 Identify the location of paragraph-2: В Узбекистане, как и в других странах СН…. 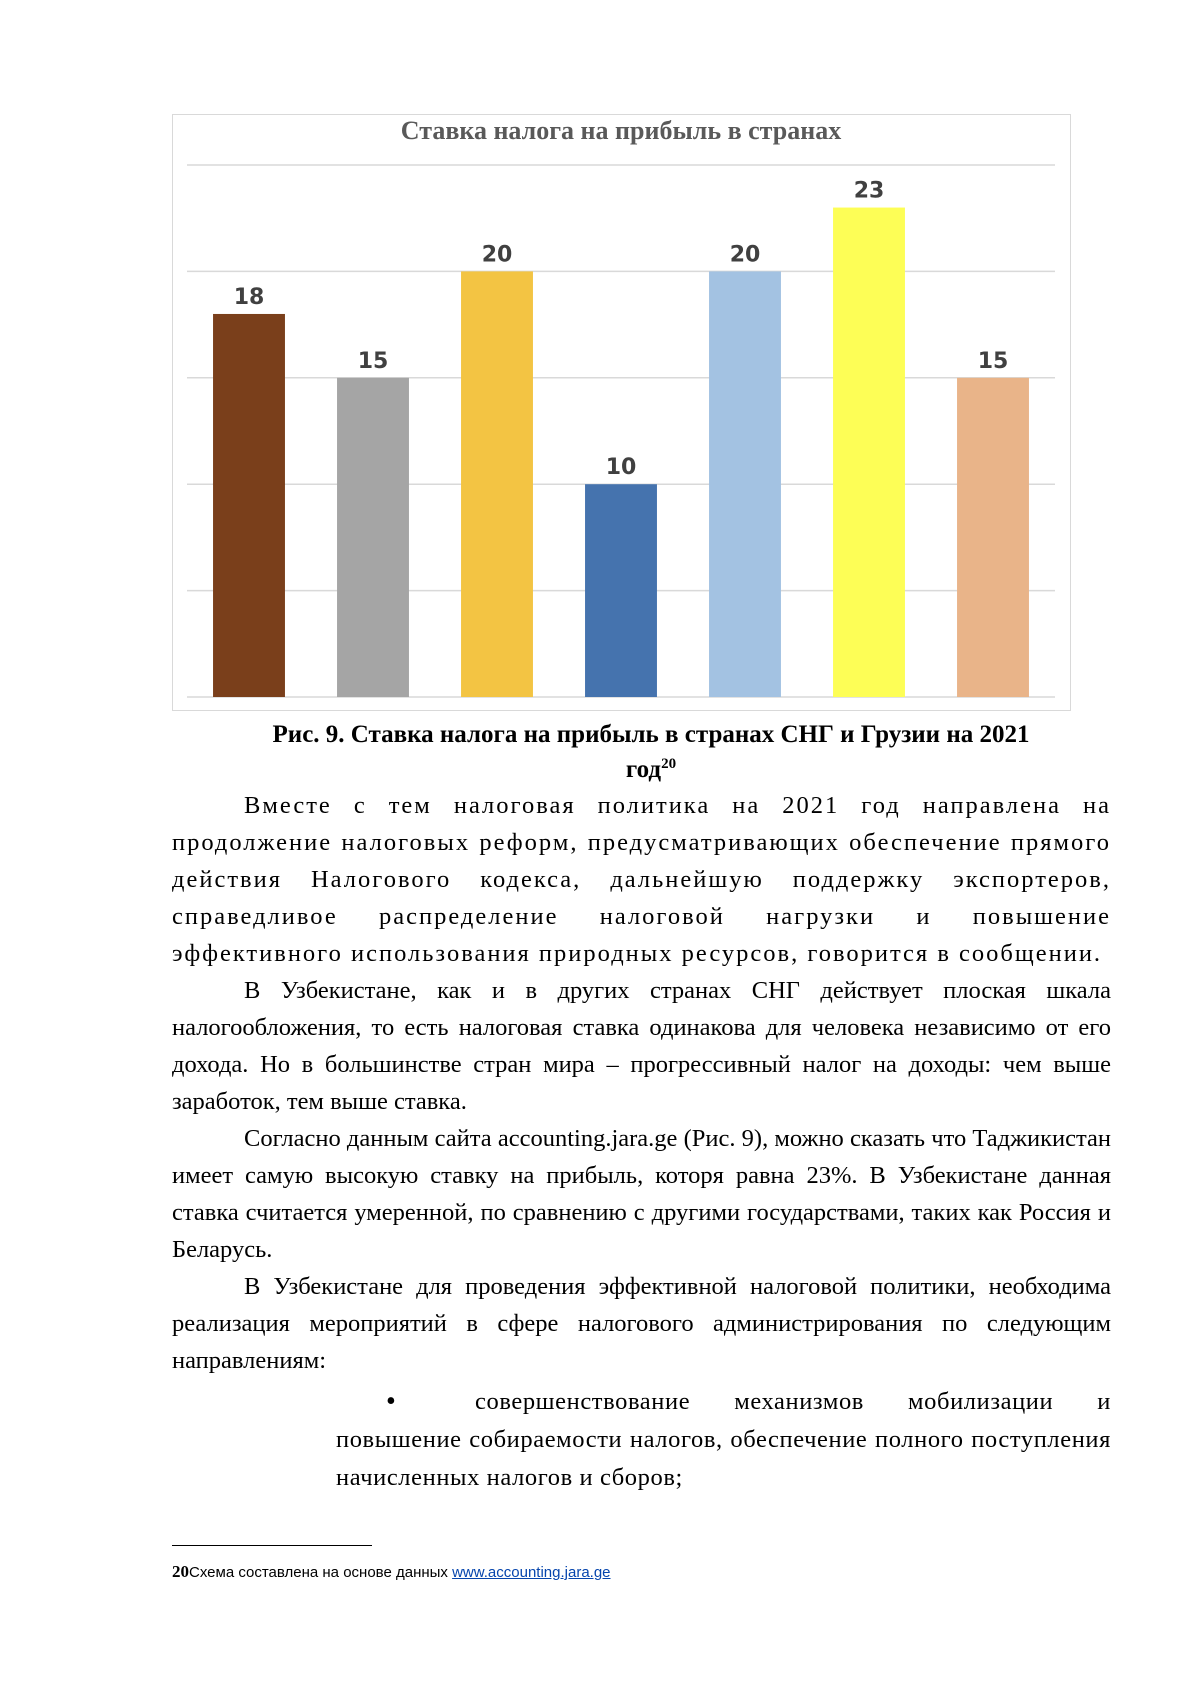
(641, 1046).